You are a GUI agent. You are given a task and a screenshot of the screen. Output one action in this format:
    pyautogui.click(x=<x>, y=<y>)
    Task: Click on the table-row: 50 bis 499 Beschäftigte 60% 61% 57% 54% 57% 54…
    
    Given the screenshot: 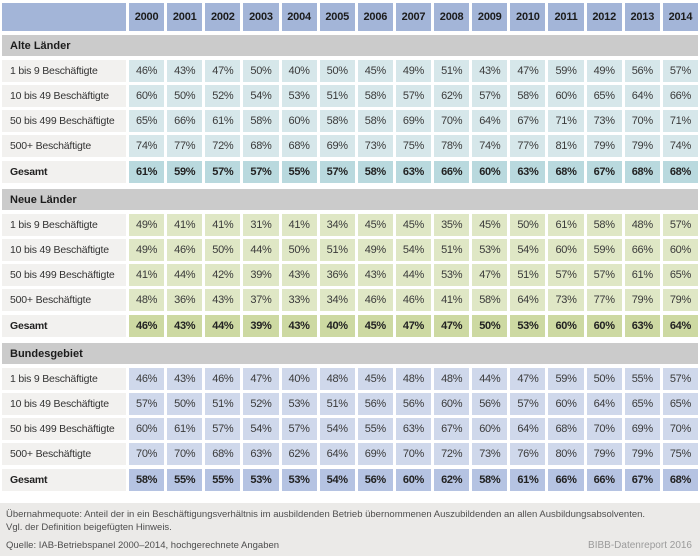 What is the action you would take?
    pyautogui.click(x=350, y=429)
    